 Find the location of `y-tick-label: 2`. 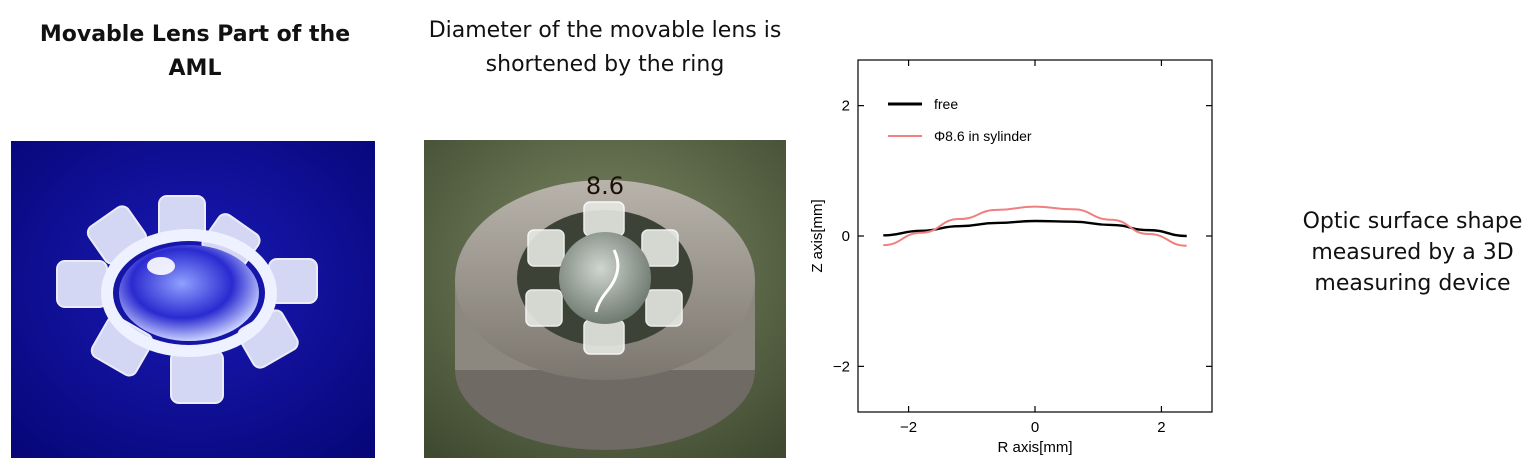

y-tick-label: 2 is located at coordinates (846, 106).